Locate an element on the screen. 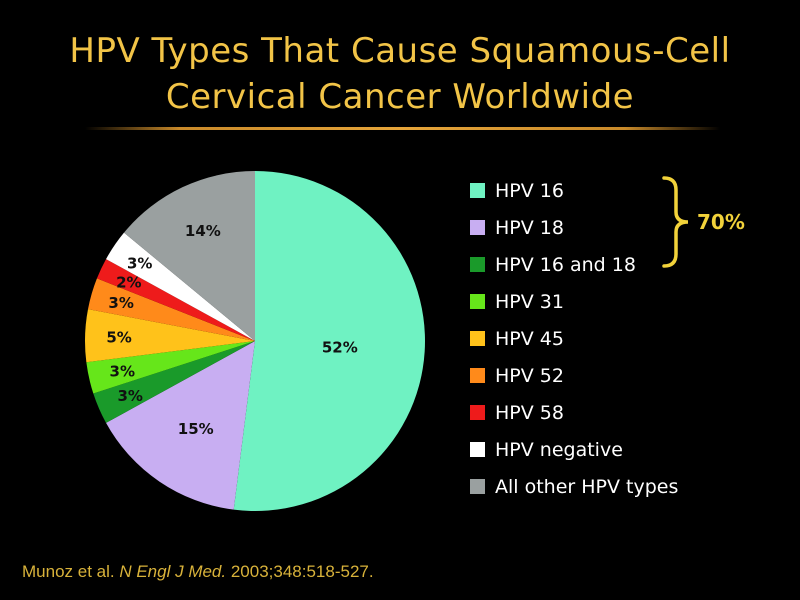  title-divider is located at coordinates (402, 128).